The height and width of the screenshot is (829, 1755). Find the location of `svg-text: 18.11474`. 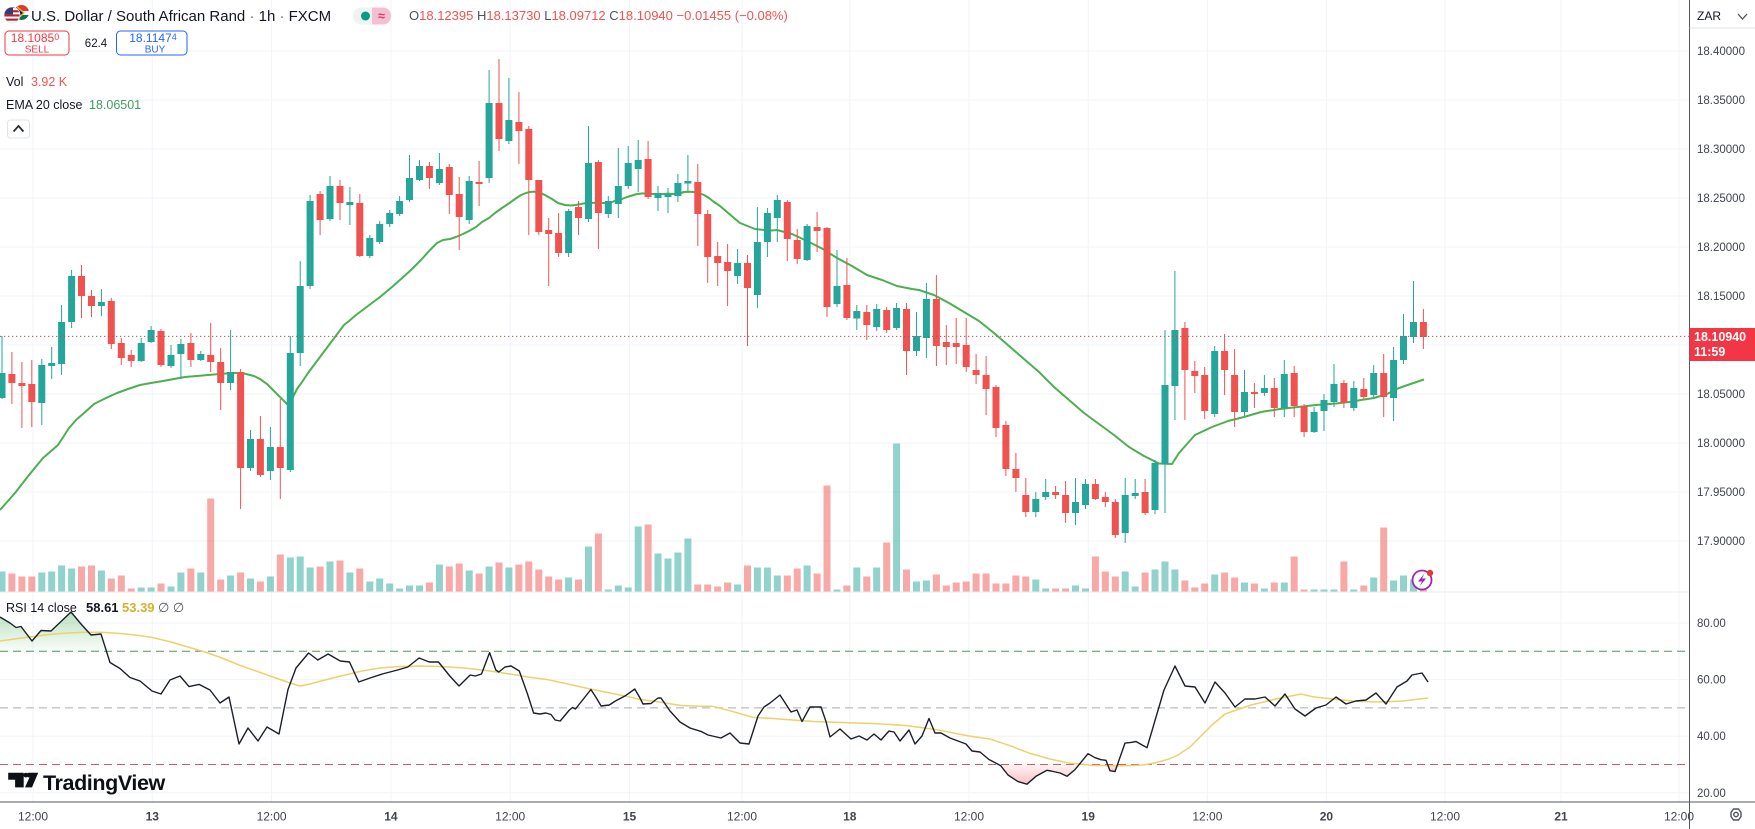

svg-text: 18.11474 is located at coordinates (153, 38).